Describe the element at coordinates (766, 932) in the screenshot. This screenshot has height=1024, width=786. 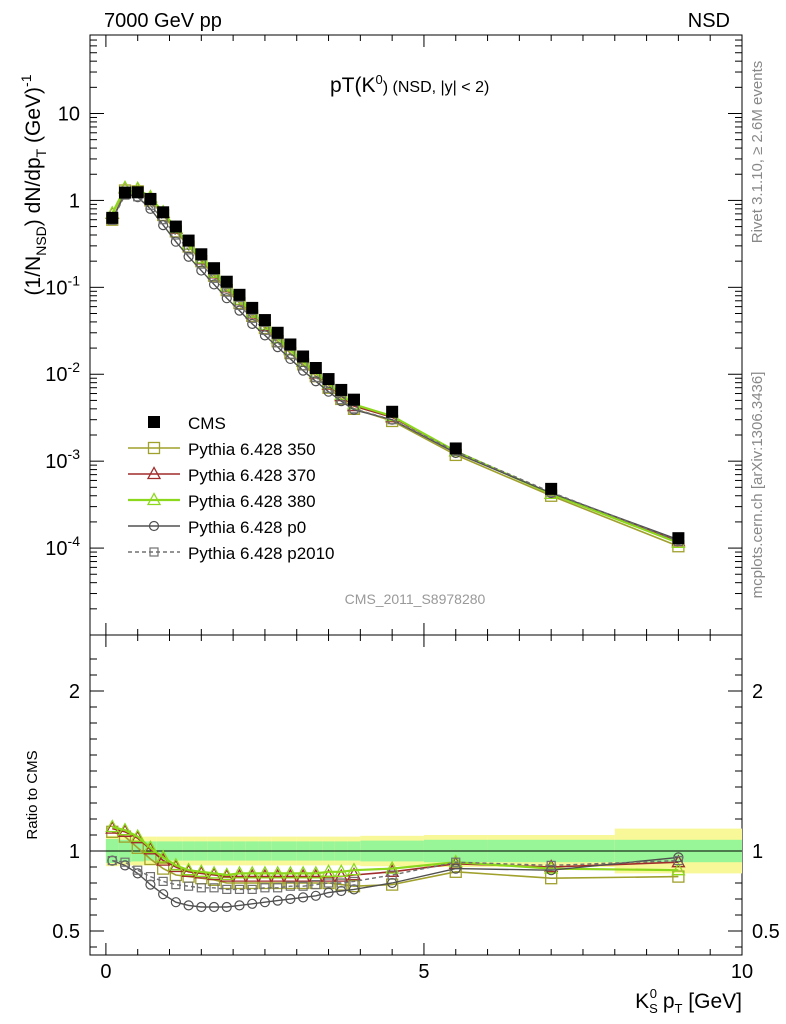
I see `ratio-y-tick-label-right: 0.5` at that location.